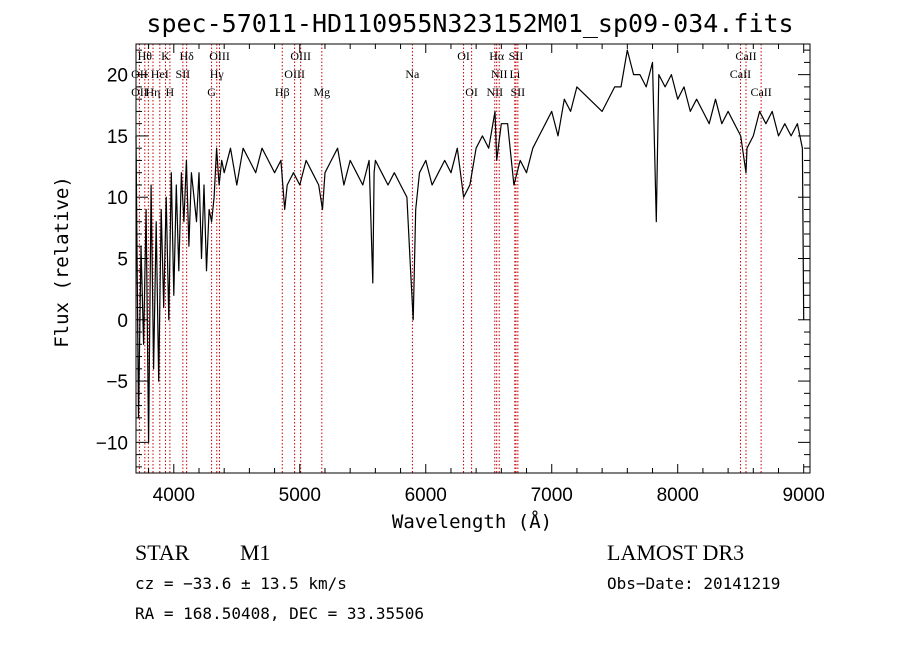 This screenshot has height=649, width=900. What do you see at coordinates (217, 74) in the screenshot?
I see `spectral-line-label: Hγ` at bounding box center [217, 74].